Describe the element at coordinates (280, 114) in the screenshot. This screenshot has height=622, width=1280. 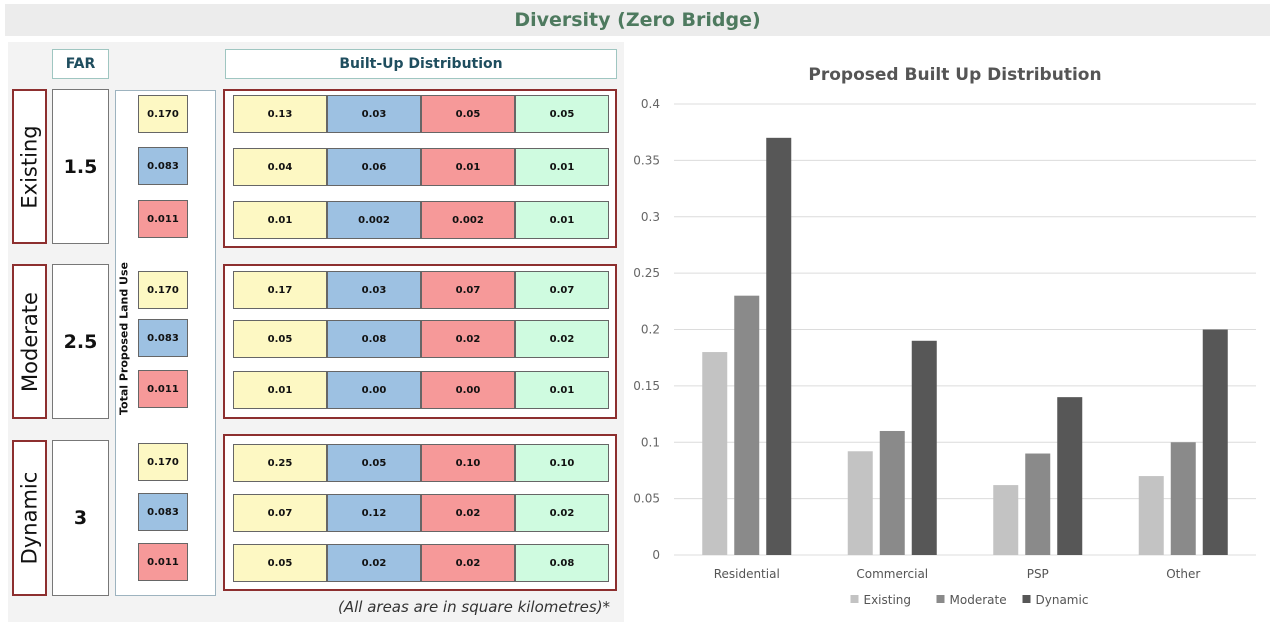
I see `distribution-cell: 0.13` at that location.